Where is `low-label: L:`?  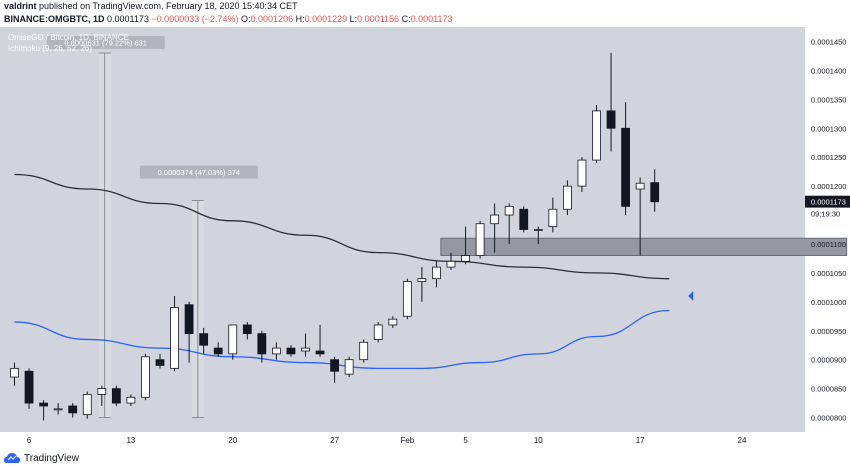
low-label: L: is located at coordinates (353, 19).